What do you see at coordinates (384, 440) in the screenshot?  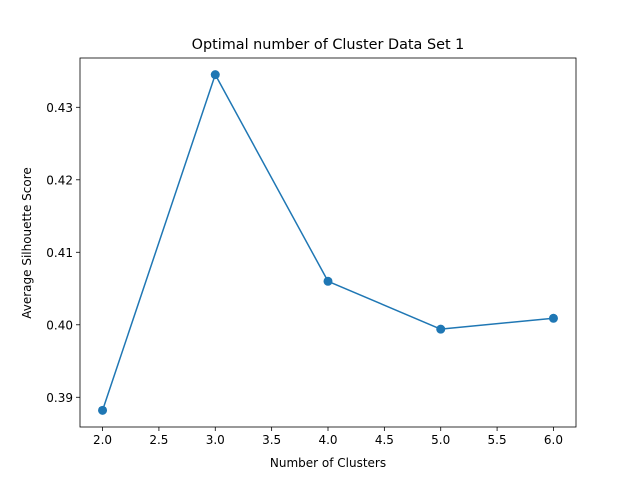 I see `x-tick-label: 4.5` at bounding box center [384, 440].